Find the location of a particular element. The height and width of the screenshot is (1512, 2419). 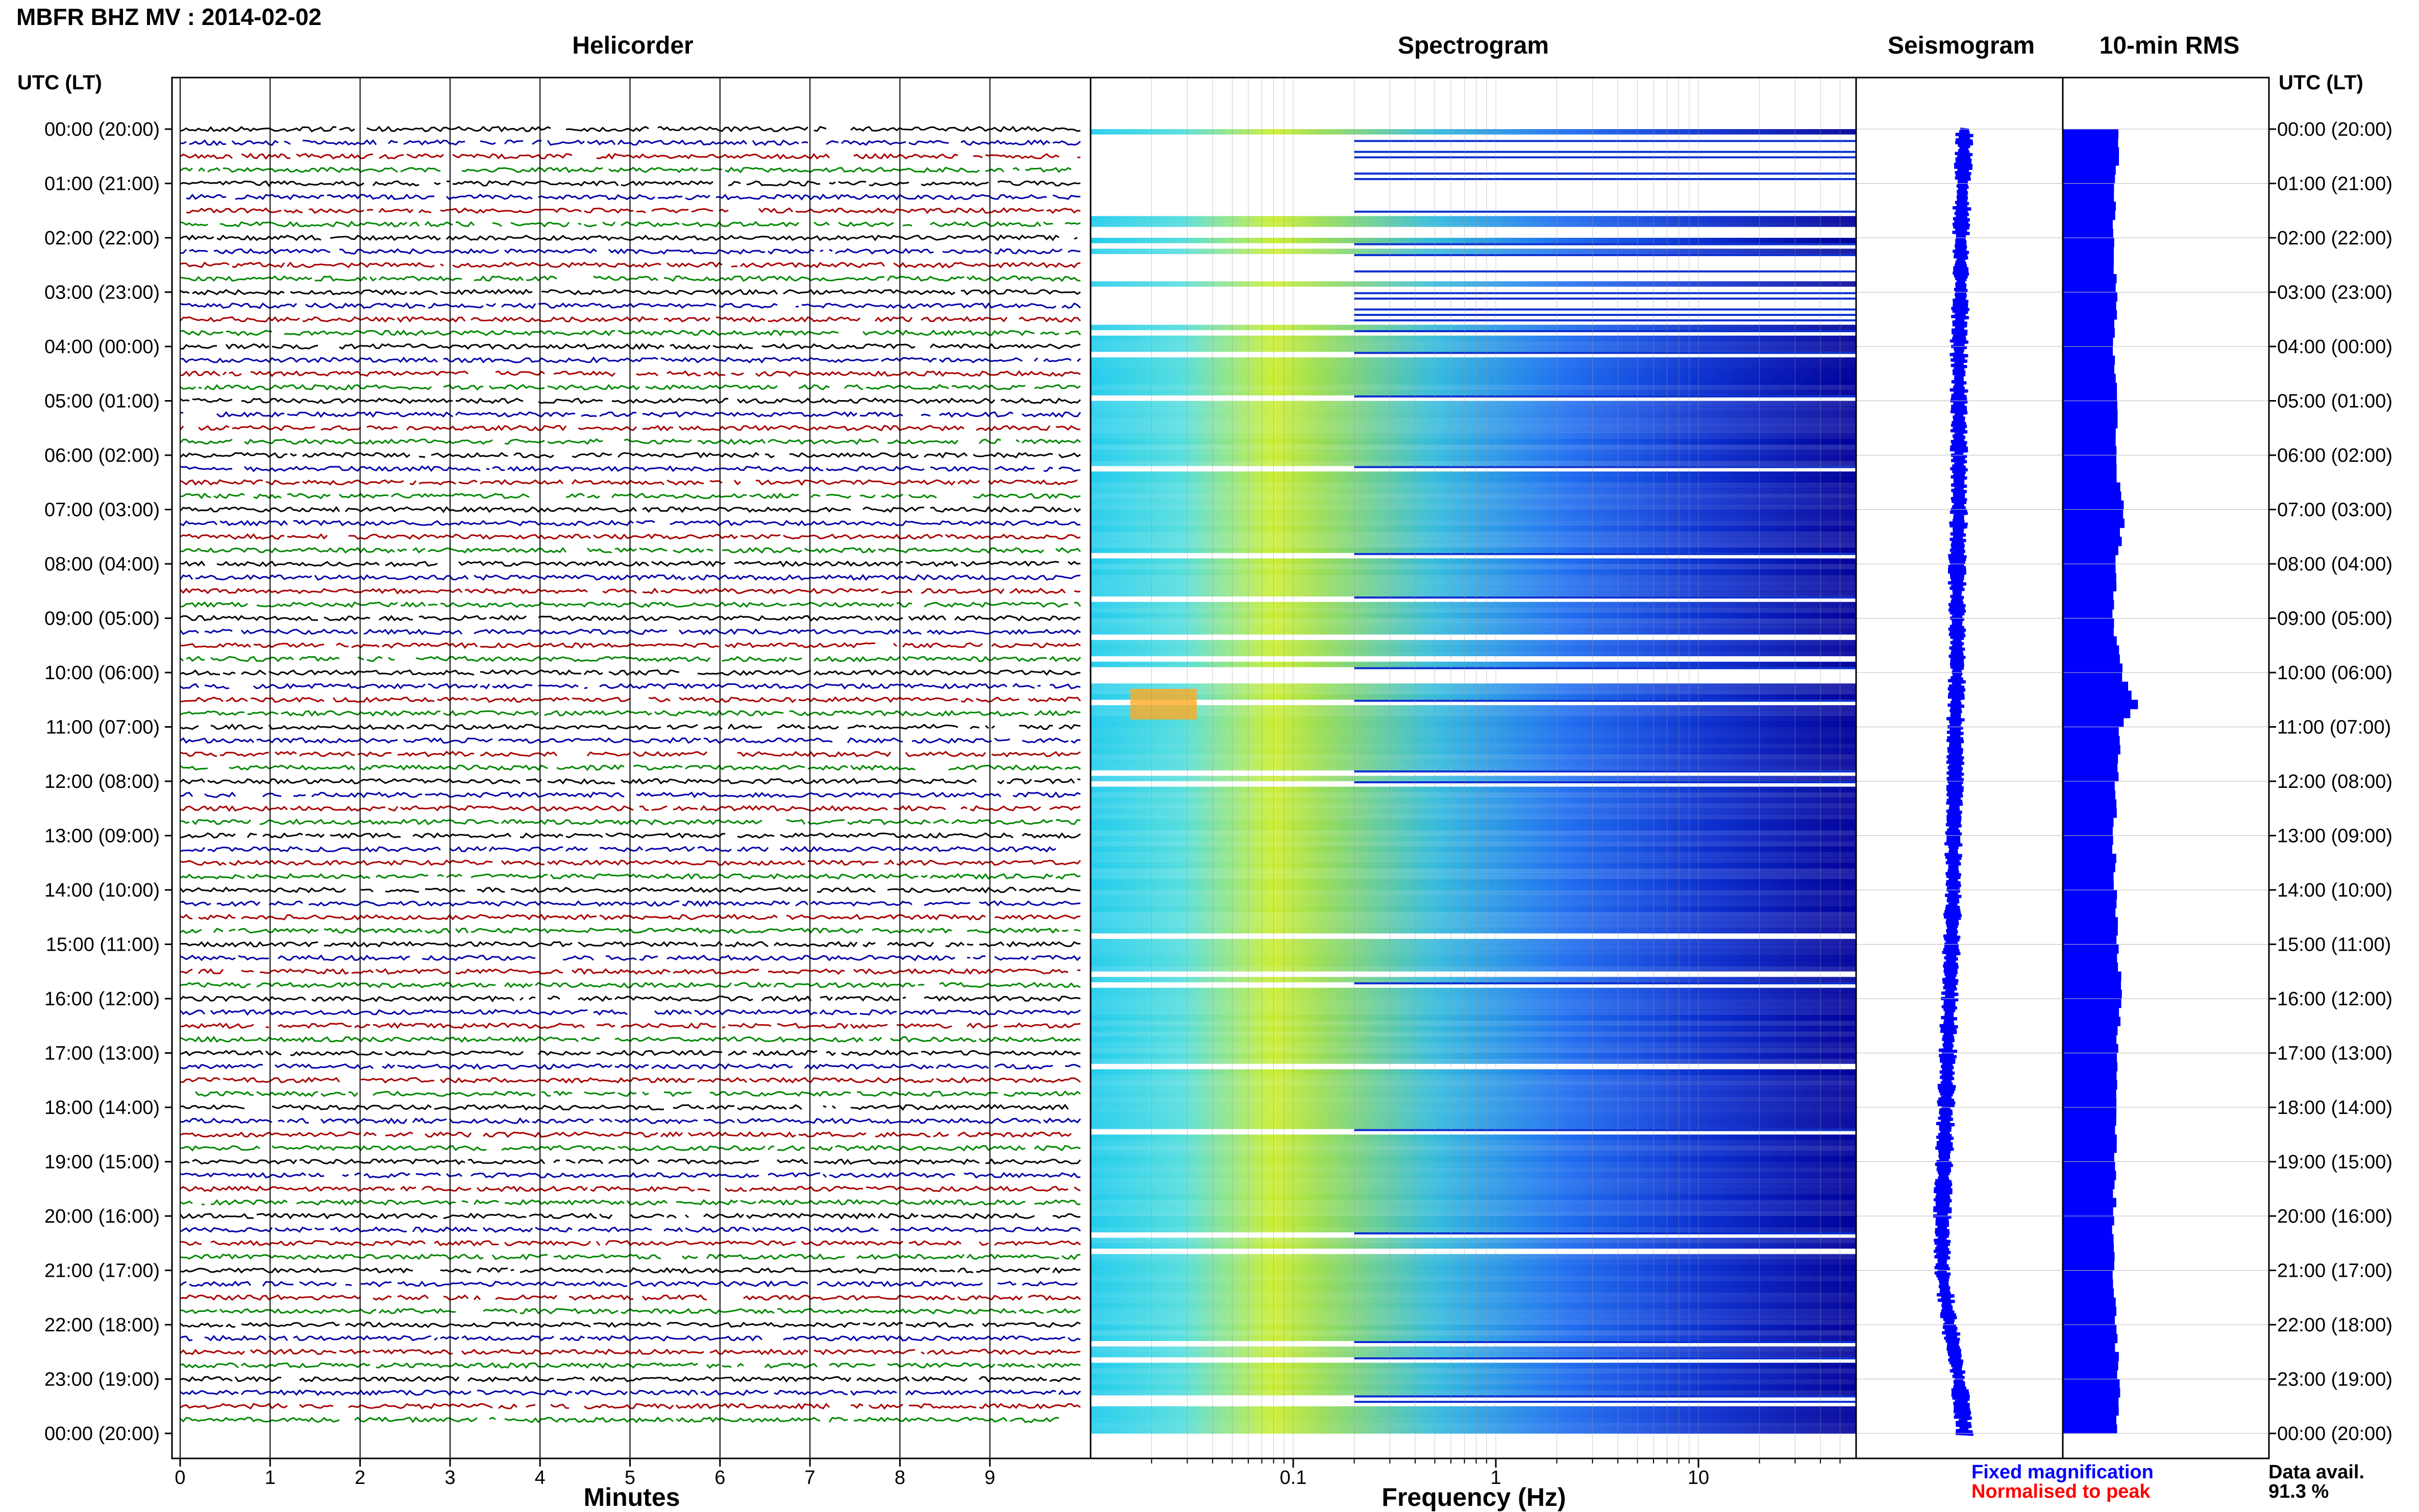

time-label-left: 22:00 (18:00) is located at coordinates (102, 1325).